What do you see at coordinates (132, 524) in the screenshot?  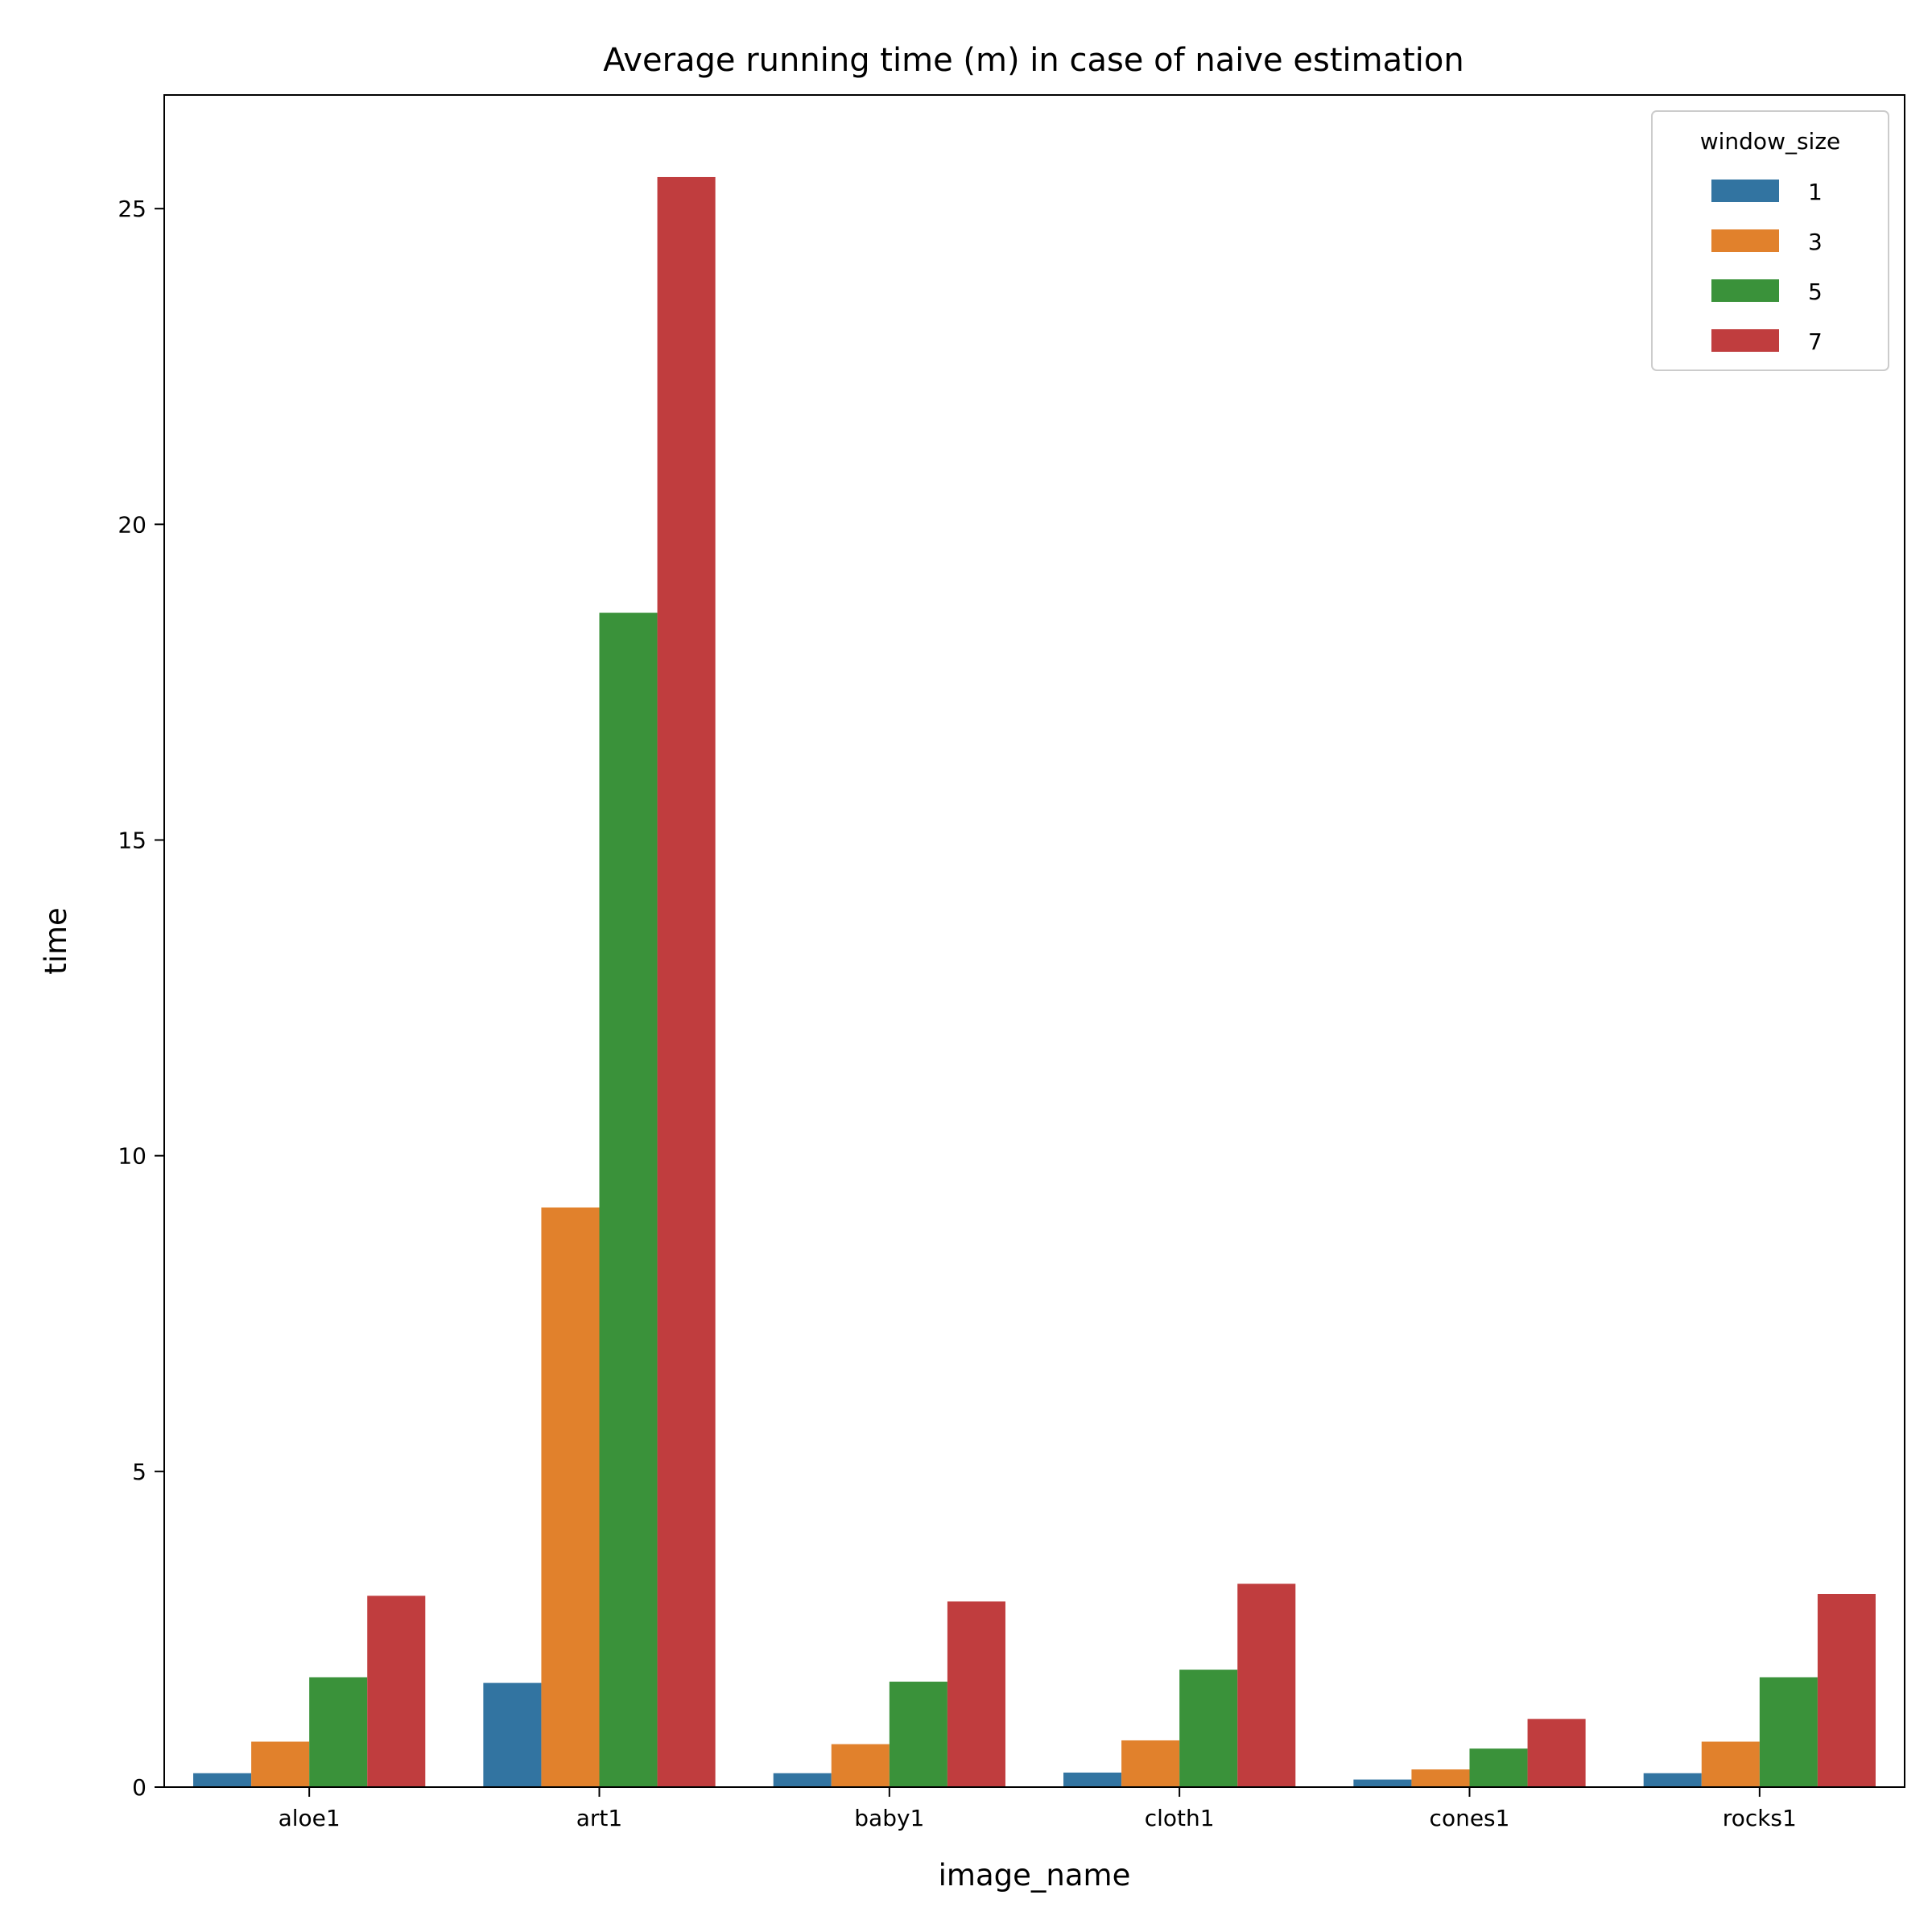 I see `y-tick-label: 20` at bounding box center [132, 524].